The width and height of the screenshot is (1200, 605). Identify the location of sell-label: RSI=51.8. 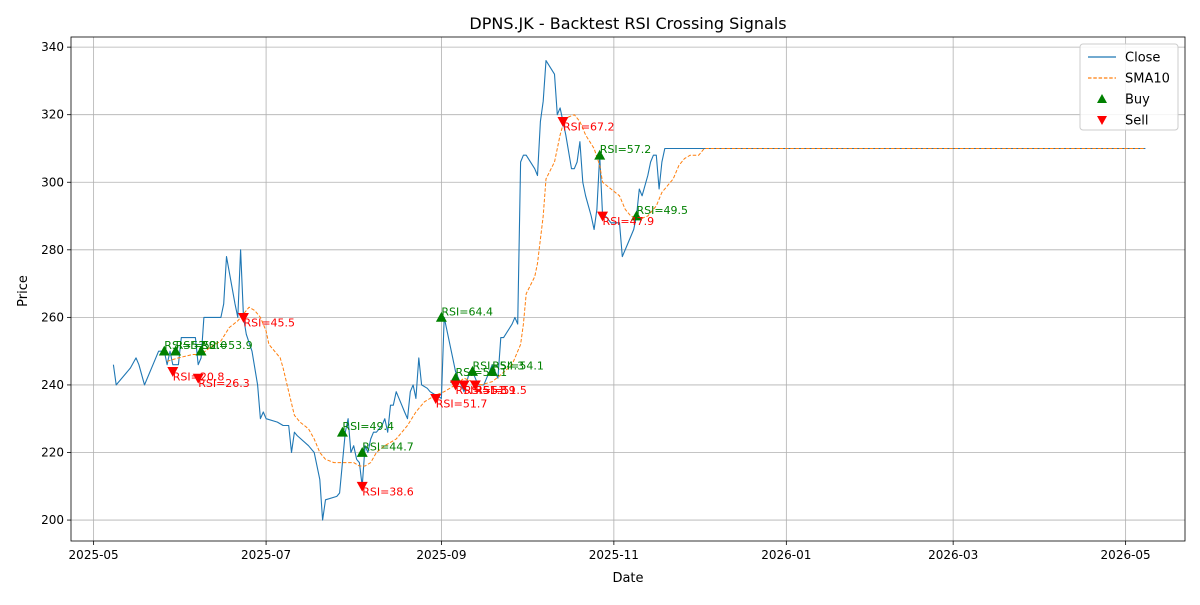
(482, 390).